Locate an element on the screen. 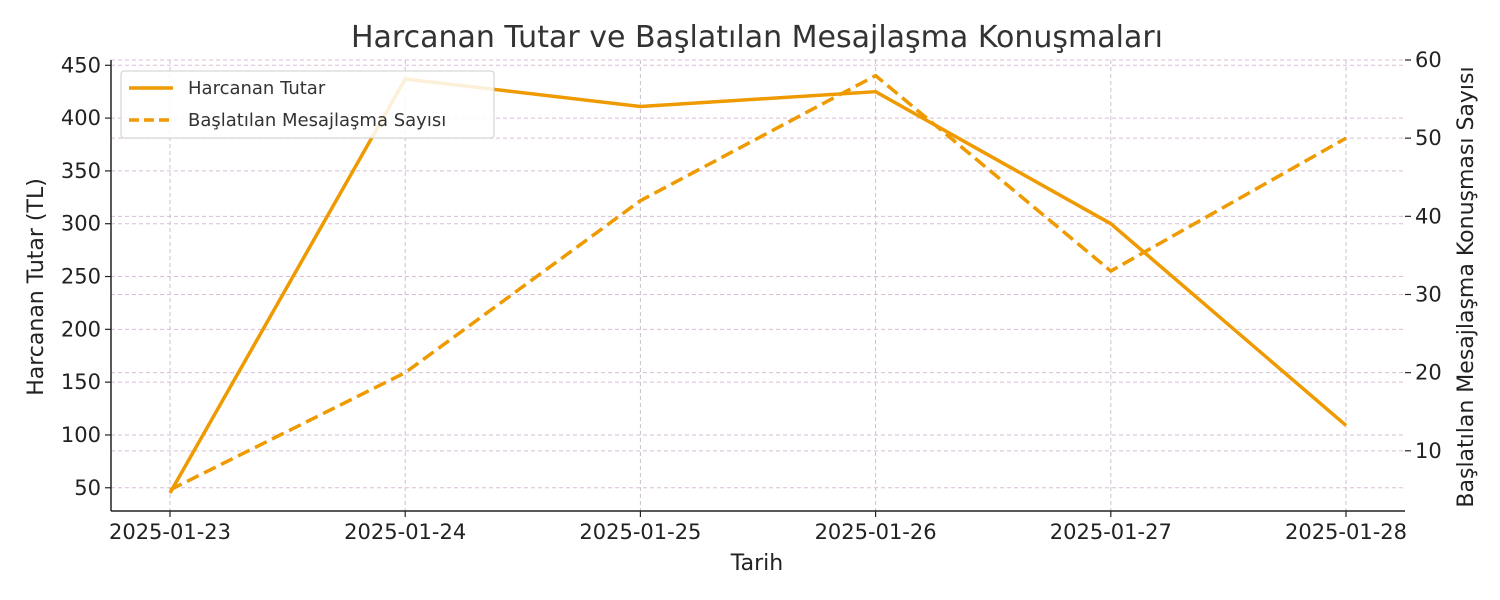  legend-box is located at coordinates (307, 104).